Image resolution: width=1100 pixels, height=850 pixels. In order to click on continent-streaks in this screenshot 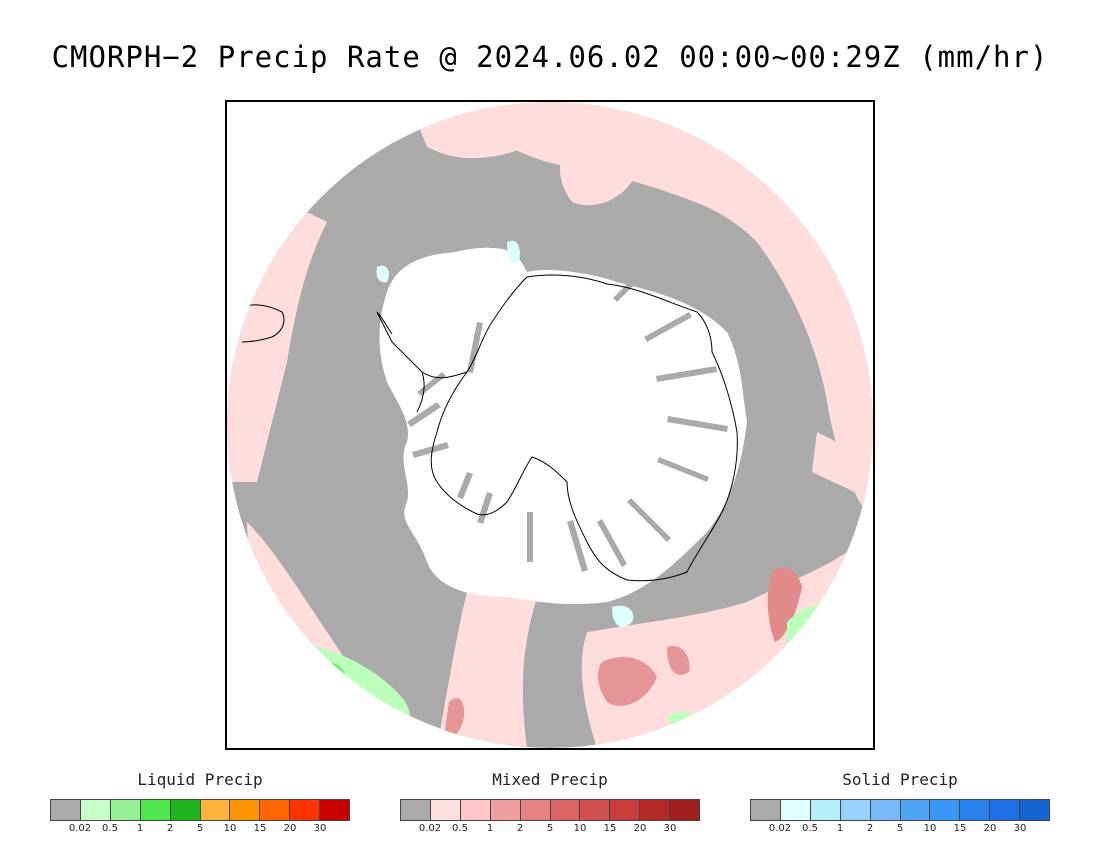, I will do `click(567, 422)`.